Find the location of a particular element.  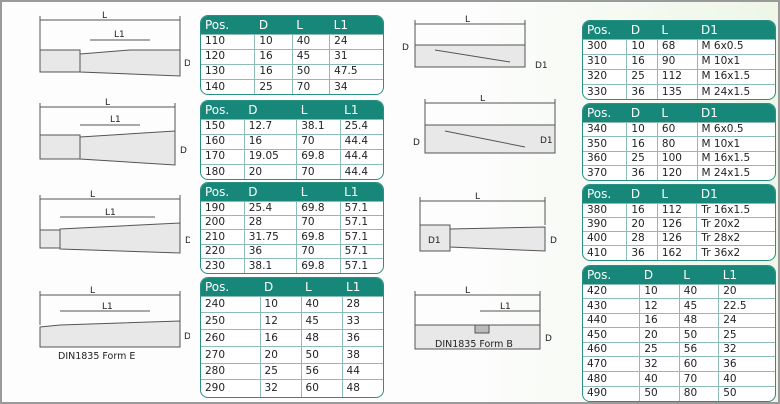

table-cell: 390 is located at coordinates (605, 224).